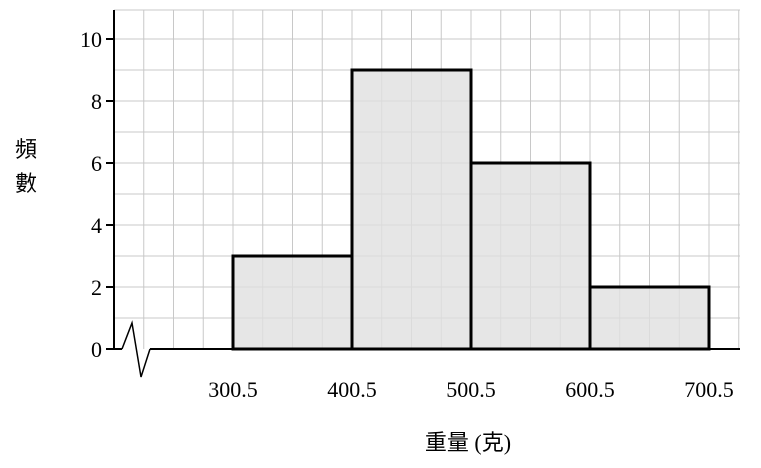  I want to click on y-tick-label: 8, so click(96, 101).